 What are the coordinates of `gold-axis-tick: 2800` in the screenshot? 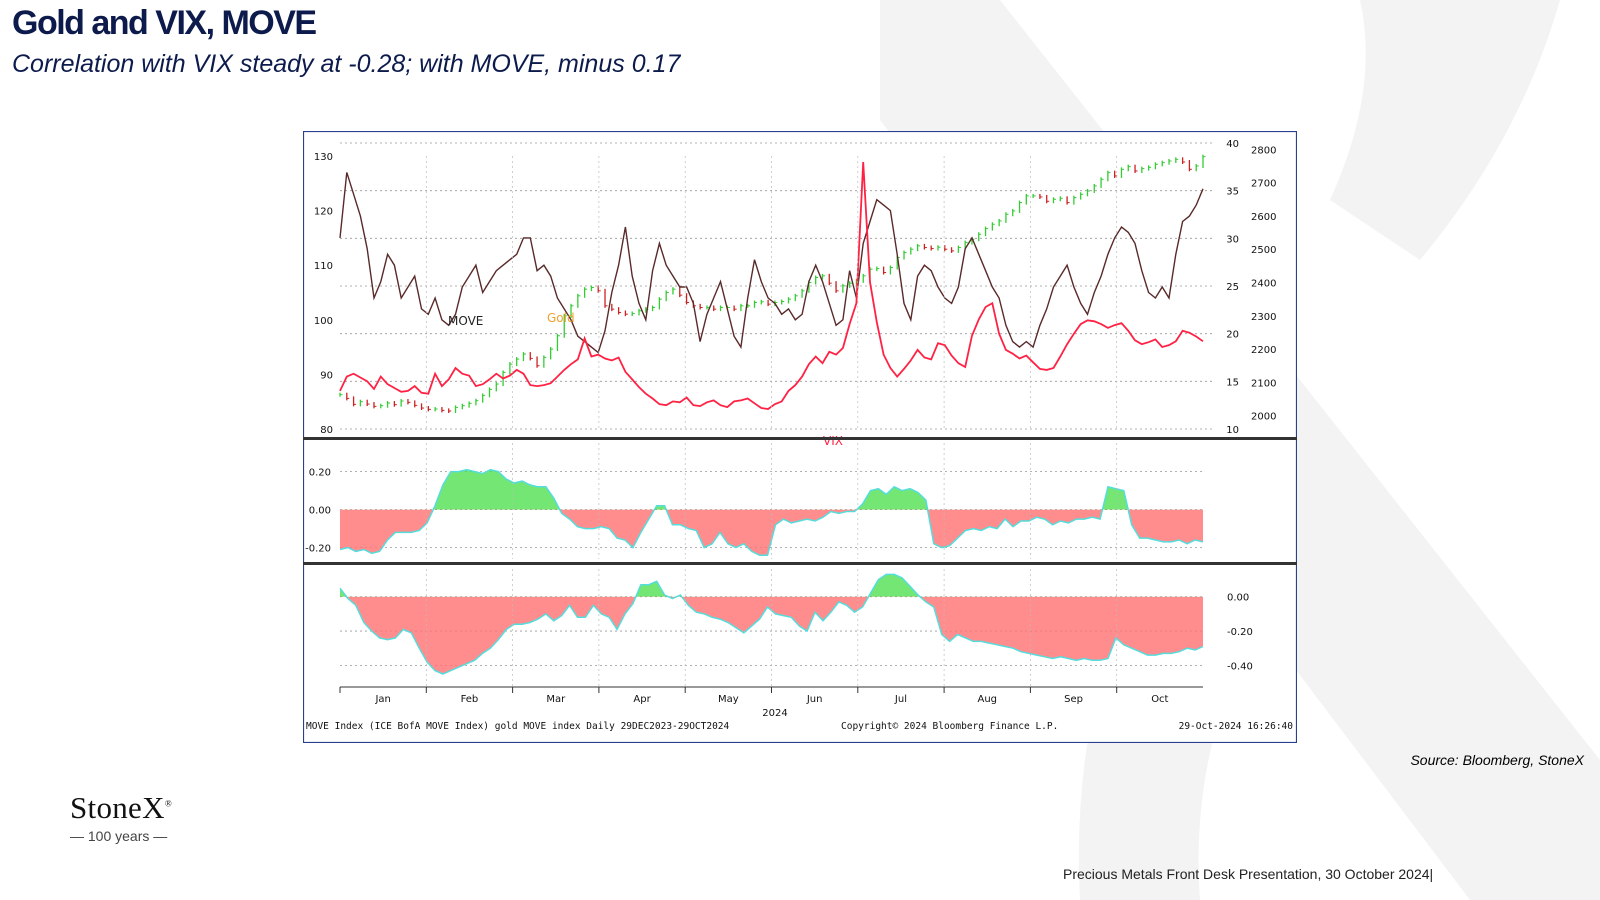 It's located at (1263, 150).